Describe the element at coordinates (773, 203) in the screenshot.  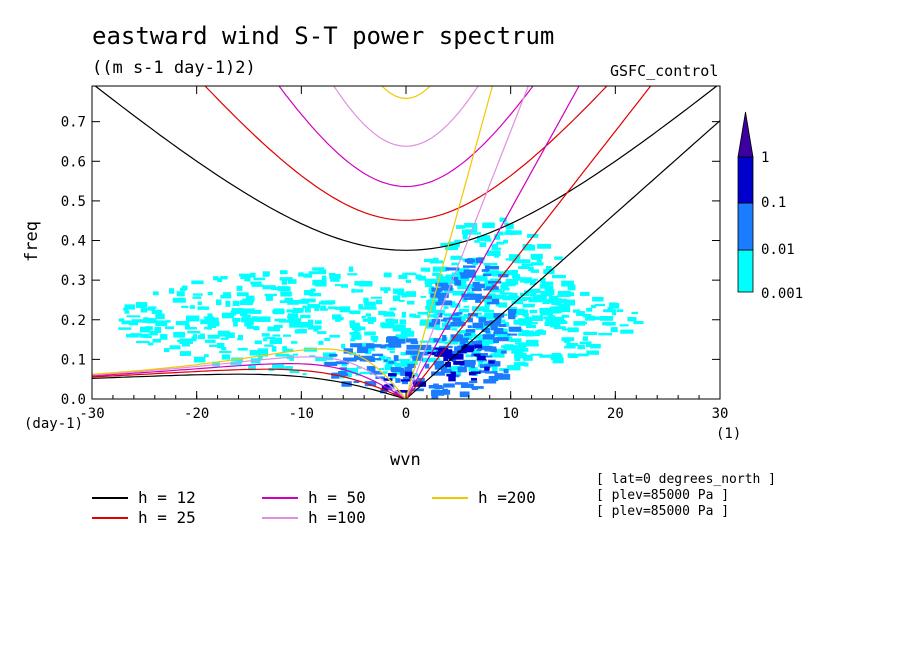
I see `colorbar-label: 0.1` at that location.